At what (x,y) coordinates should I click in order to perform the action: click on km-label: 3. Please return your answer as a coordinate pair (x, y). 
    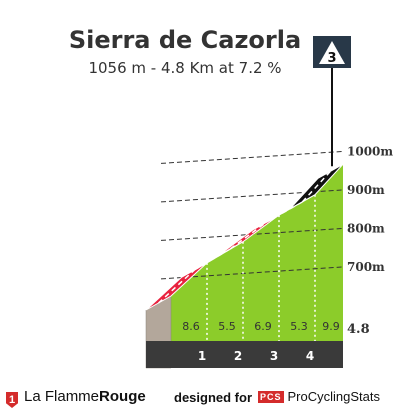
    Looking at the image, I should click on (274, 356).